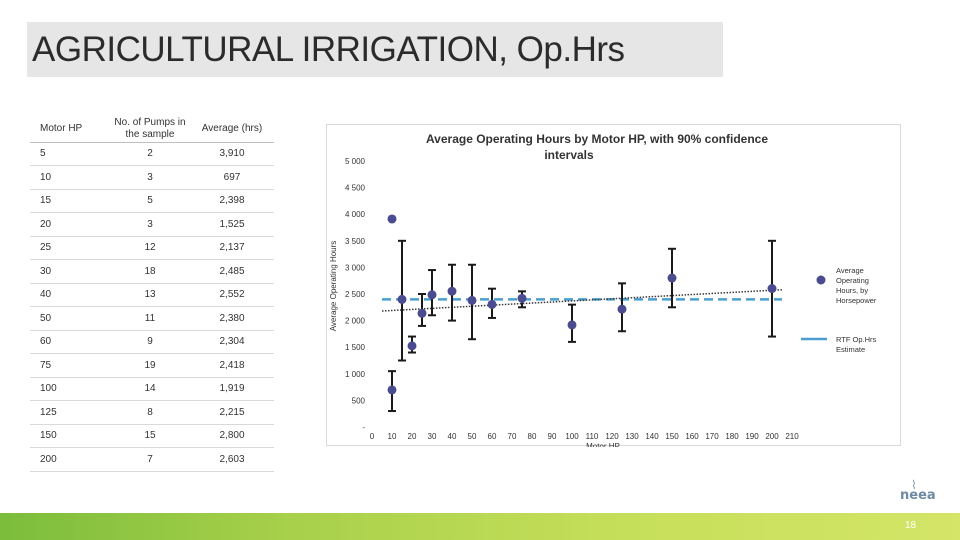  Describe the element at coordinates (232, 154) in the screenshot. I see `cell-average: 3,910` at that location.